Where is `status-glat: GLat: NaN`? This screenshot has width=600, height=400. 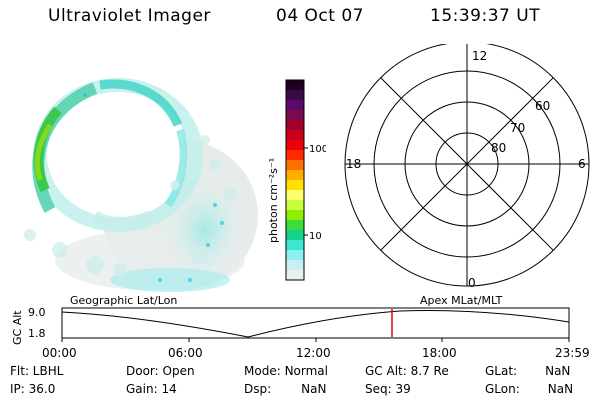
status-glat: GLat: NaN is located at coordinates (528, 371).